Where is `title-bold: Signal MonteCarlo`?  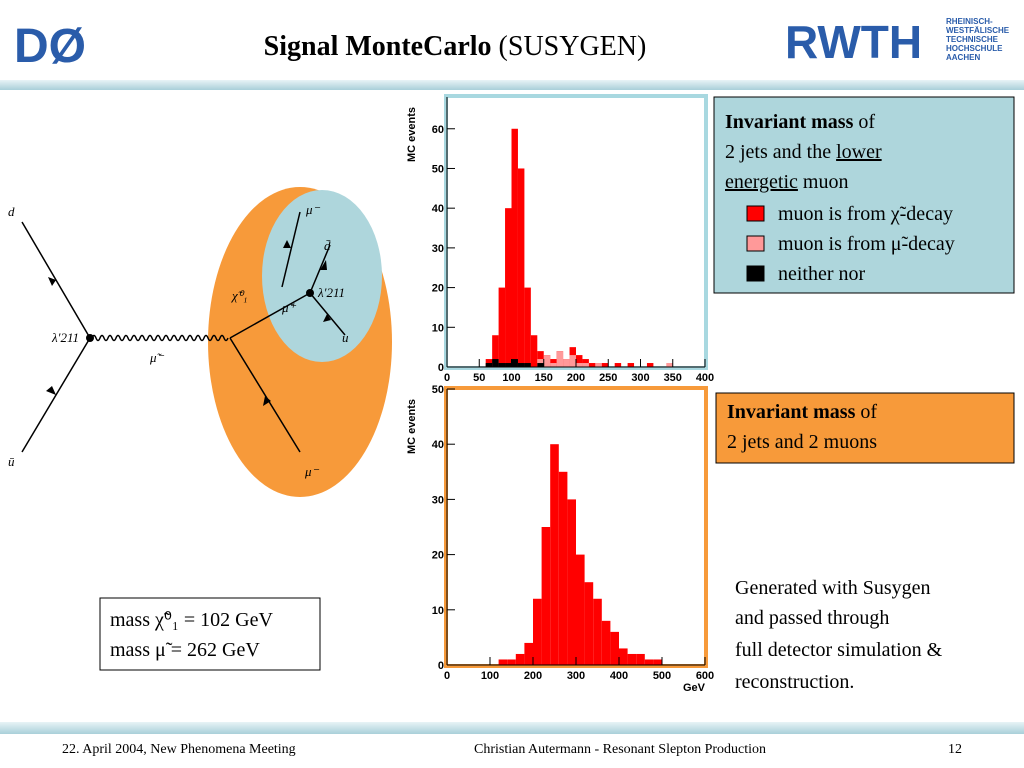 title-bold: Signal MonteCarlo is located at coordinates (378, 46).